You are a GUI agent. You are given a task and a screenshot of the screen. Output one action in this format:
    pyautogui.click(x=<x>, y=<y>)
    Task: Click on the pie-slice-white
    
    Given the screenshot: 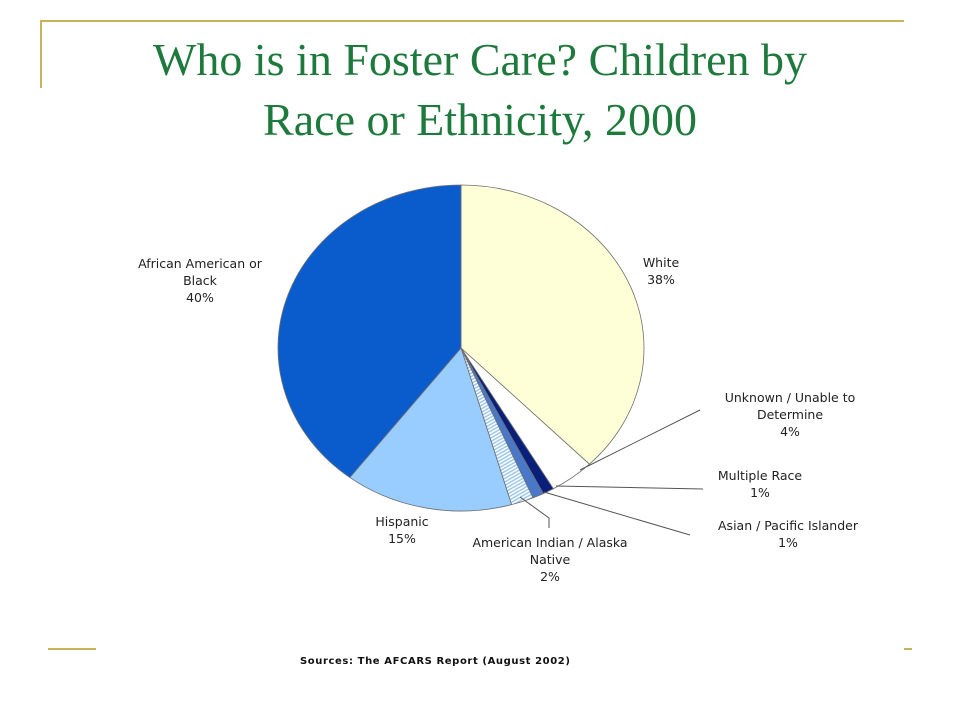 What is the action you would take?
    pyautogui.click(x=552, y=324)
    